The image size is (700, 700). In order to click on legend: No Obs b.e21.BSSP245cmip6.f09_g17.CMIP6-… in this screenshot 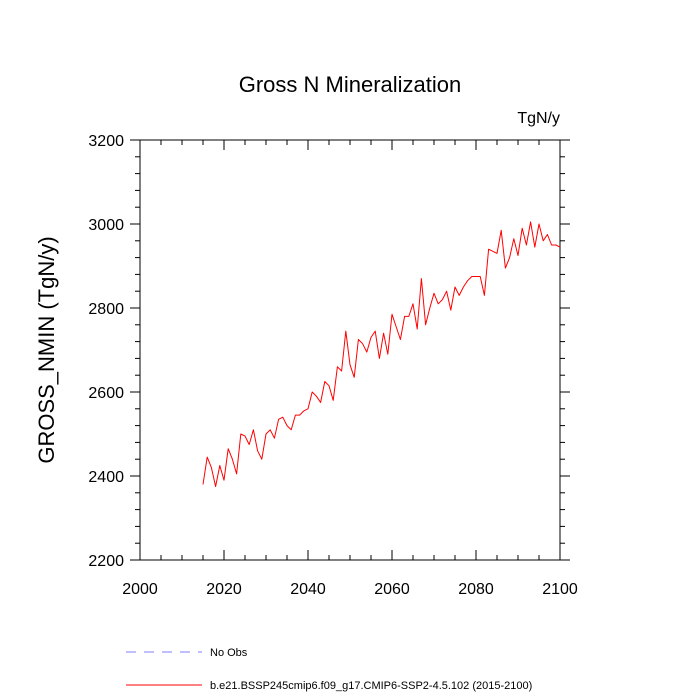, I will do `click(329, 669)`.